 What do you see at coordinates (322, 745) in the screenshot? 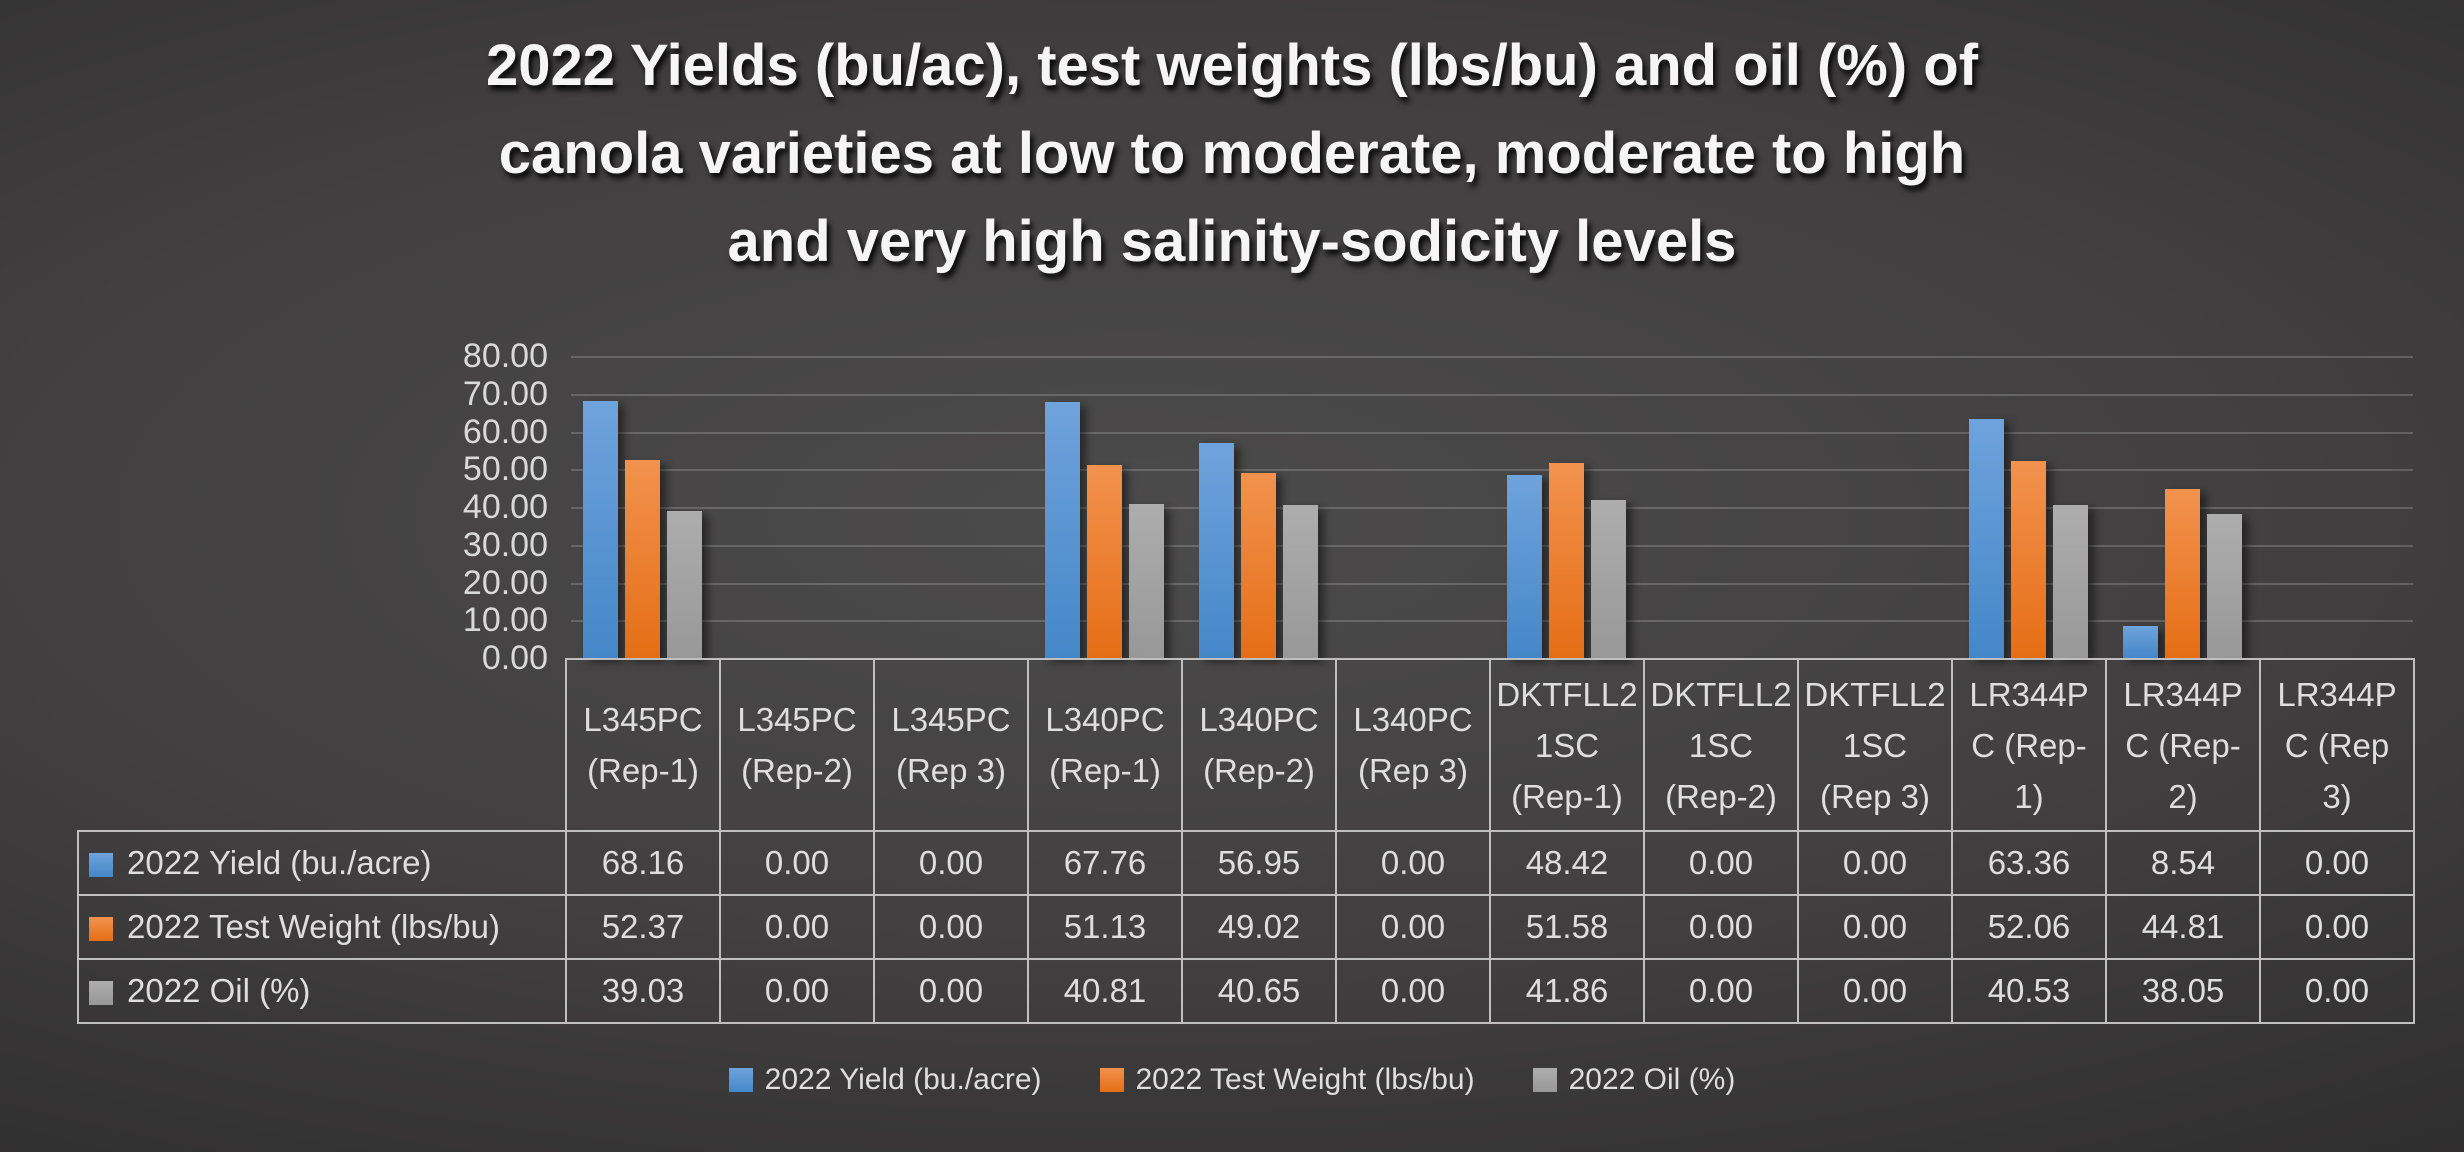
I see `table-corner-spacer` at bounding box center [322, 745].